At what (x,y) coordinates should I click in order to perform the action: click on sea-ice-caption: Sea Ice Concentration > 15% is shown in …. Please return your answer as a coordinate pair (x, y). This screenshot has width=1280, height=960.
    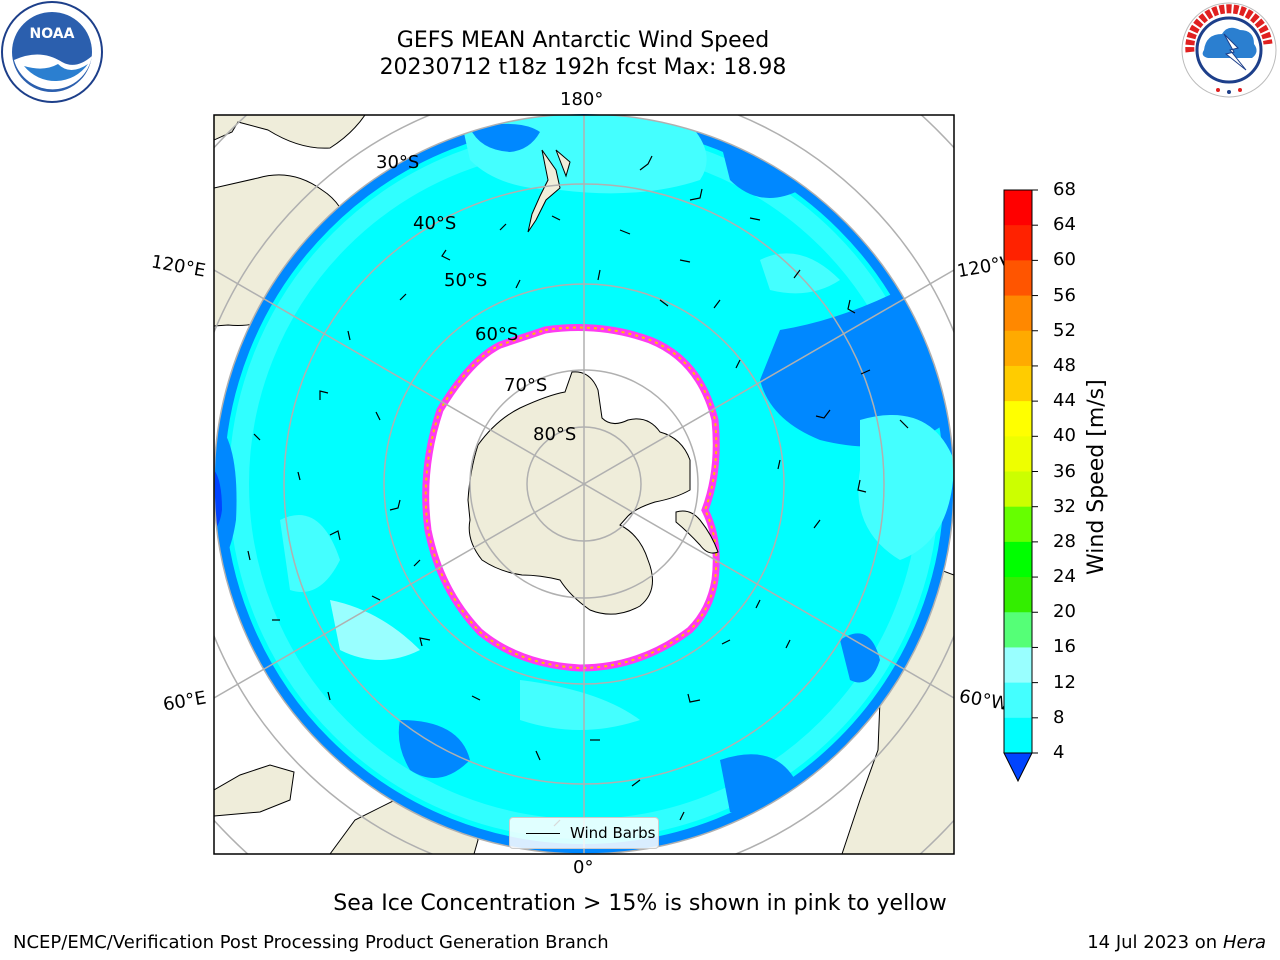
    Looking at the image, I should click on (640, 903).